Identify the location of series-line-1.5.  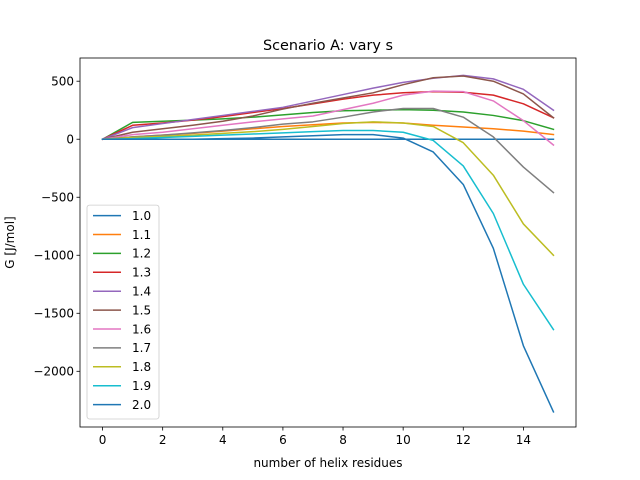
(328, 108).